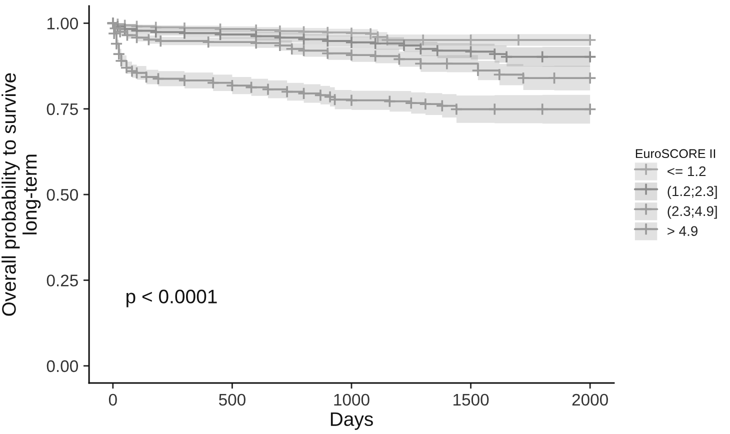  What do you see at coordinates (62, 280) in the screenshot?
I see `y-tick-label: 0.25` at bounding box center [62, 280].